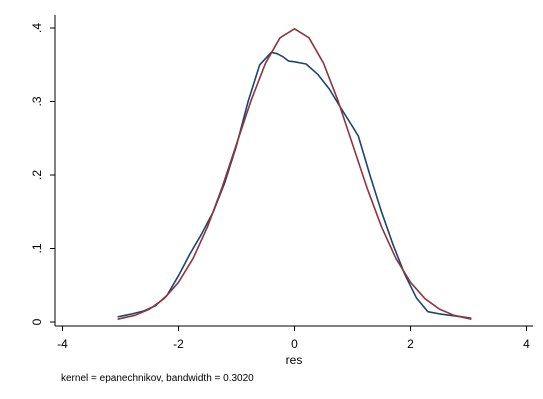  What do you see at coordinates (178, 344) in the screenshot?
I see `x-tick-label: -2` at bounding box center [178, 344].